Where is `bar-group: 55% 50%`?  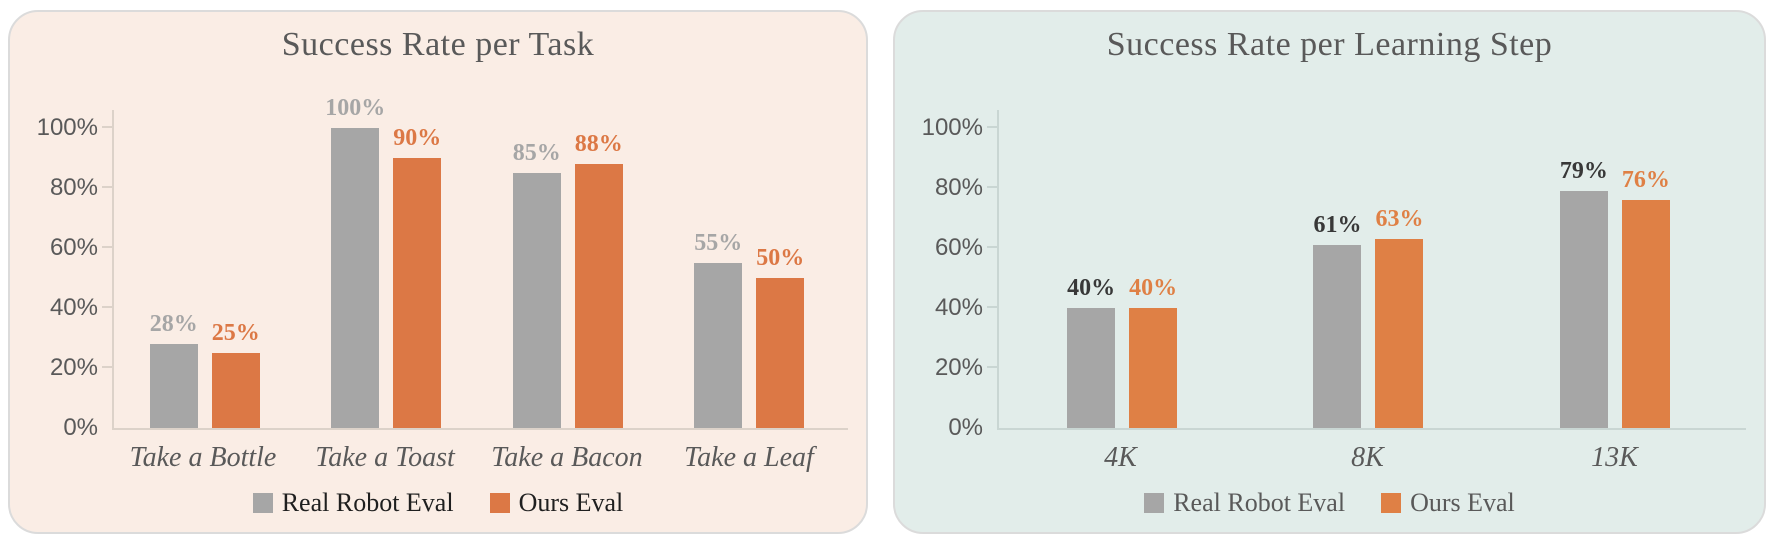 bar-group: 55% 50% is located at coordinates (750, 329).